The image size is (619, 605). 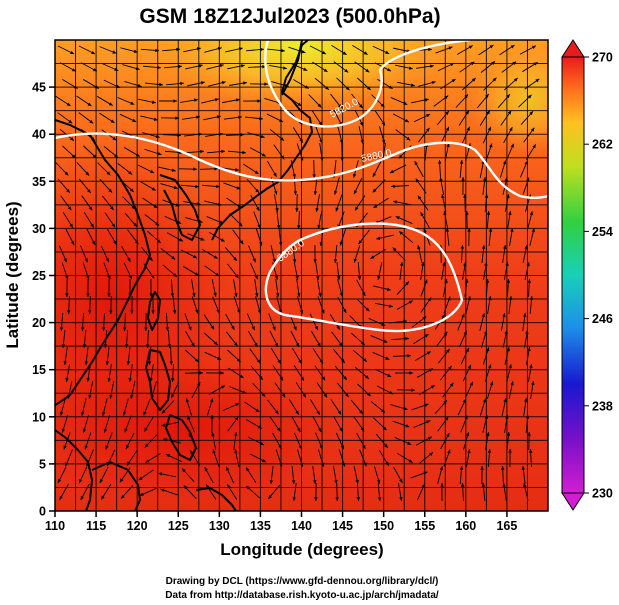 I want to click on coast-japan, so click(x=262, y=140).